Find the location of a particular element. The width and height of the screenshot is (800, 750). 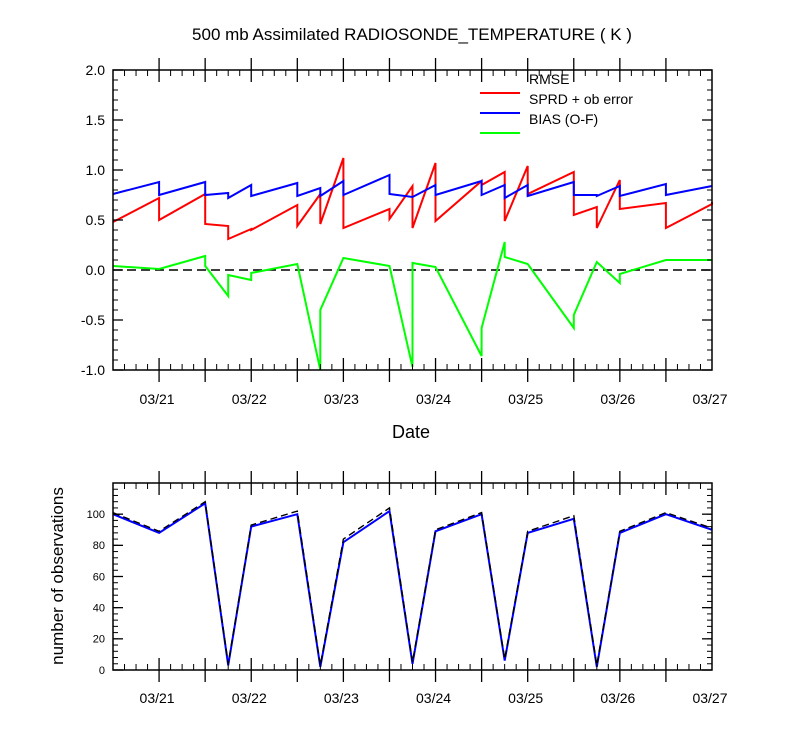

series-line-bias-o-f is located at coordinates (412, 306).